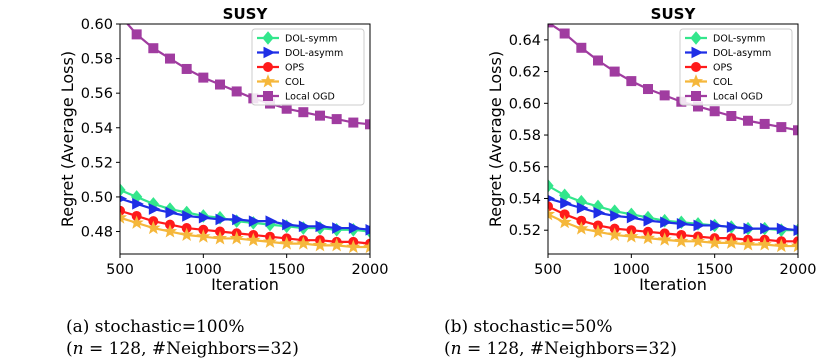 Image resolution: width=816 pixels, height=364 pixels. What do you see at coordinates (97, 25) in the screenshot?
I see `chart-1-ytick-label-7: 0.60` at bounding box center [97, 25].